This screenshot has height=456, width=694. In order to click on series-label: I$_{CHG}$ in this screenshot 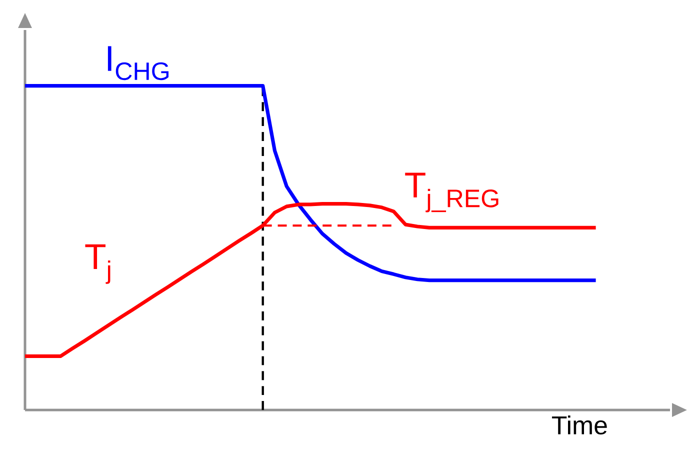, I will do `click(138, 63)`.